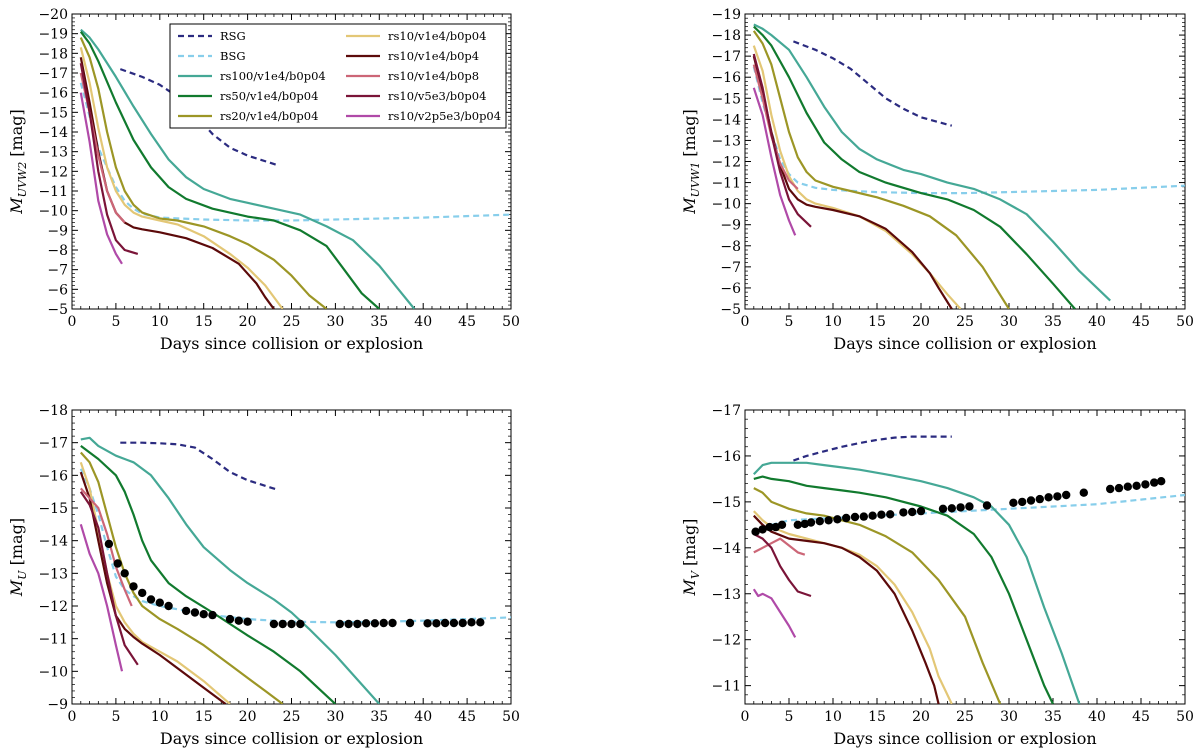 This screenshot has width=1200, height=752. I want to click on x-tick-label-u-25: 25, so click(292, 717).